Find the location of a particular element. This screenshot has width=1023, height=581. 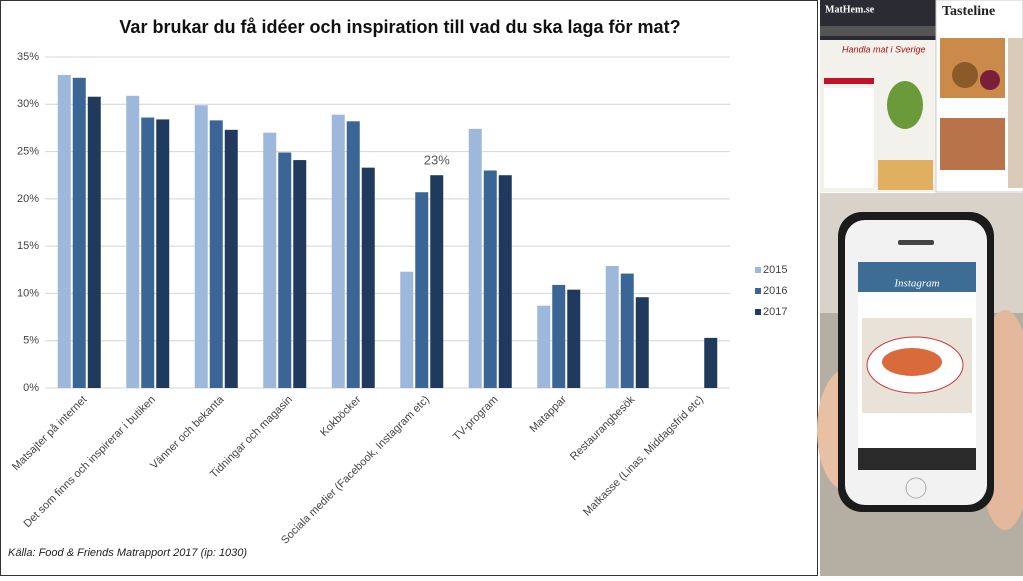

phone-photo: Instagram is located at coordinates (920, 384).